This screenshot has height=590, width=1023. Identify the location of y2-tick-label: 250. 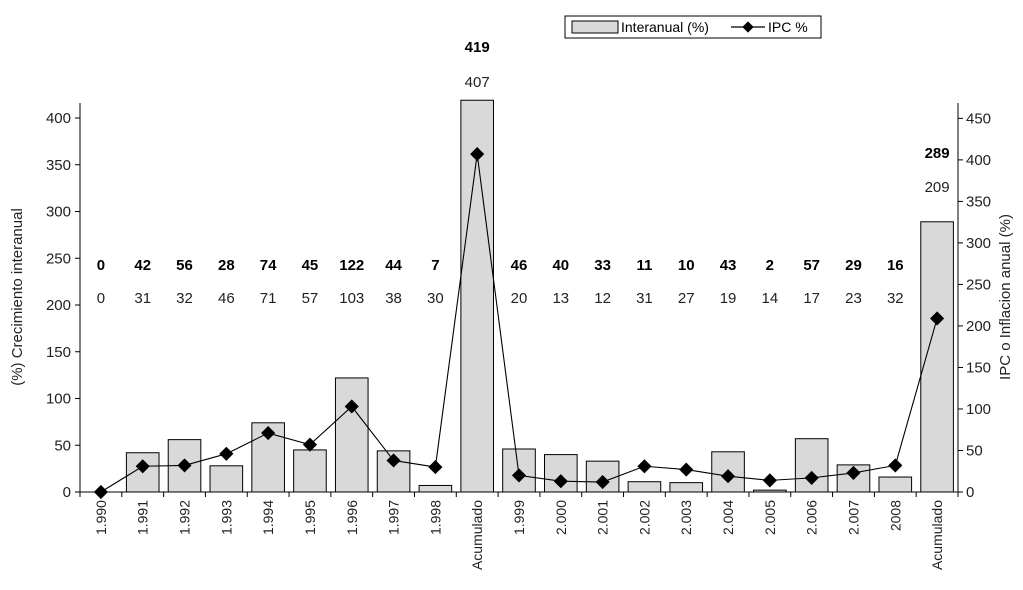
(978, 284).